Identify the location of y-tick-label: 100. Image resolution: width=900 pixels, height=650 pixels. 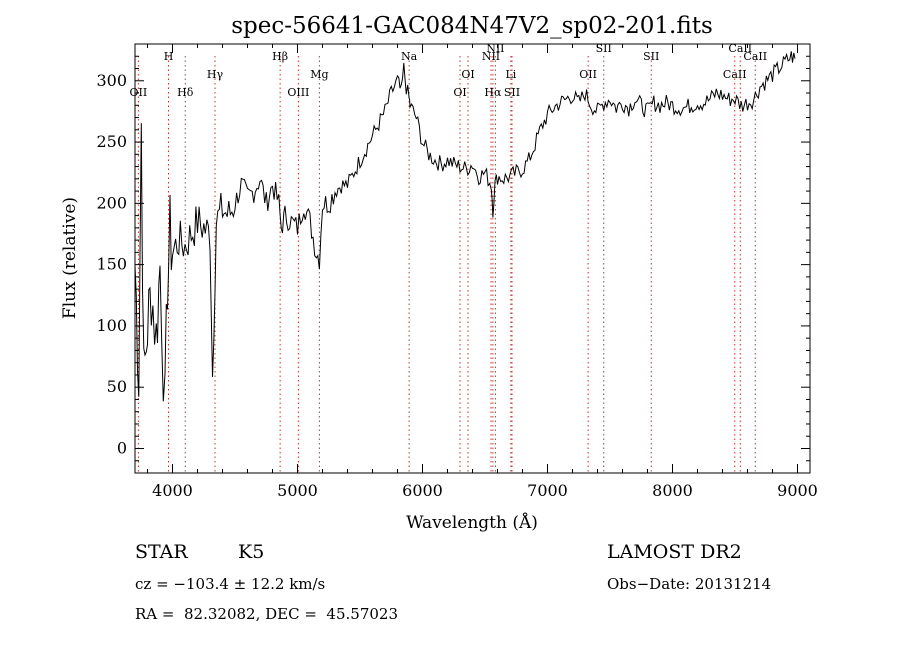
(111, 325).